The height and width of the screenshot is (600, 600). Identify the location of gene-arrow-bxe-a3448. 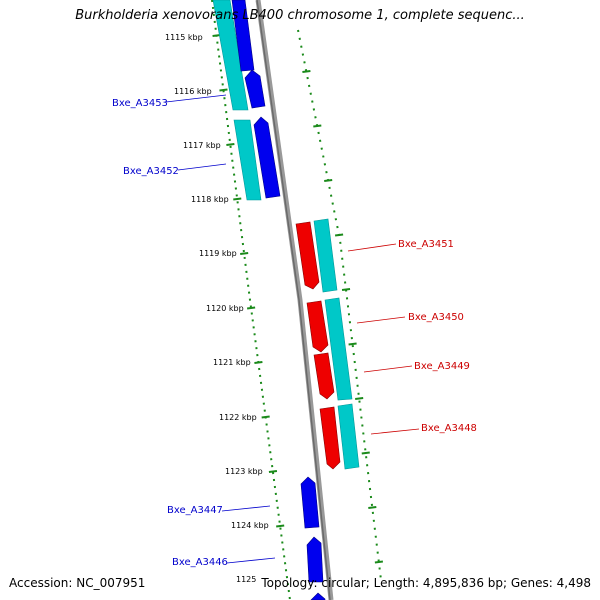
(330, 438).